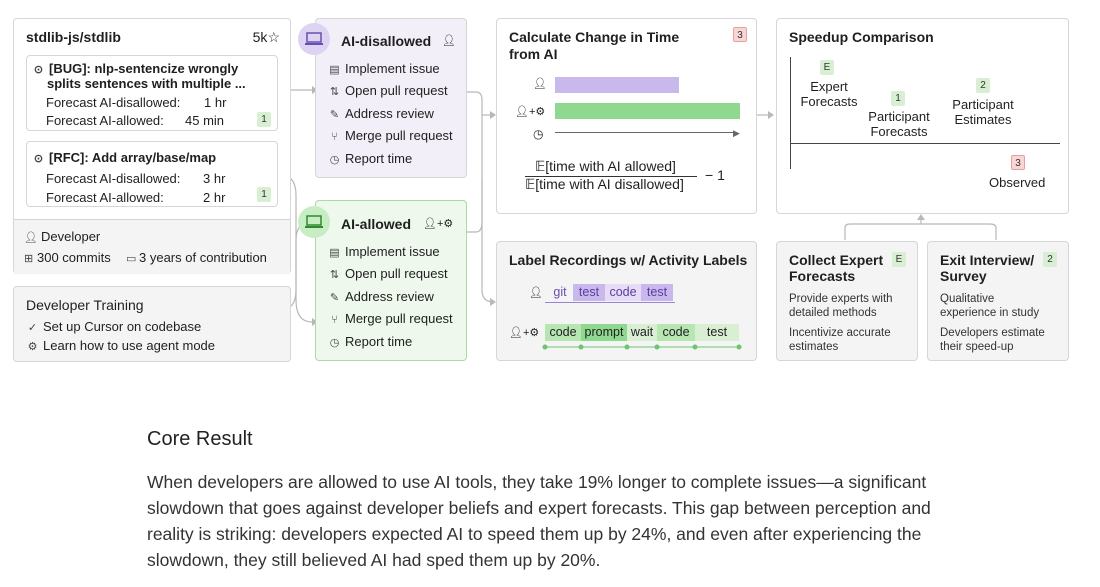 This screenshot has height=587, width=1100. I want to click on time-axis, so click(645, 132).